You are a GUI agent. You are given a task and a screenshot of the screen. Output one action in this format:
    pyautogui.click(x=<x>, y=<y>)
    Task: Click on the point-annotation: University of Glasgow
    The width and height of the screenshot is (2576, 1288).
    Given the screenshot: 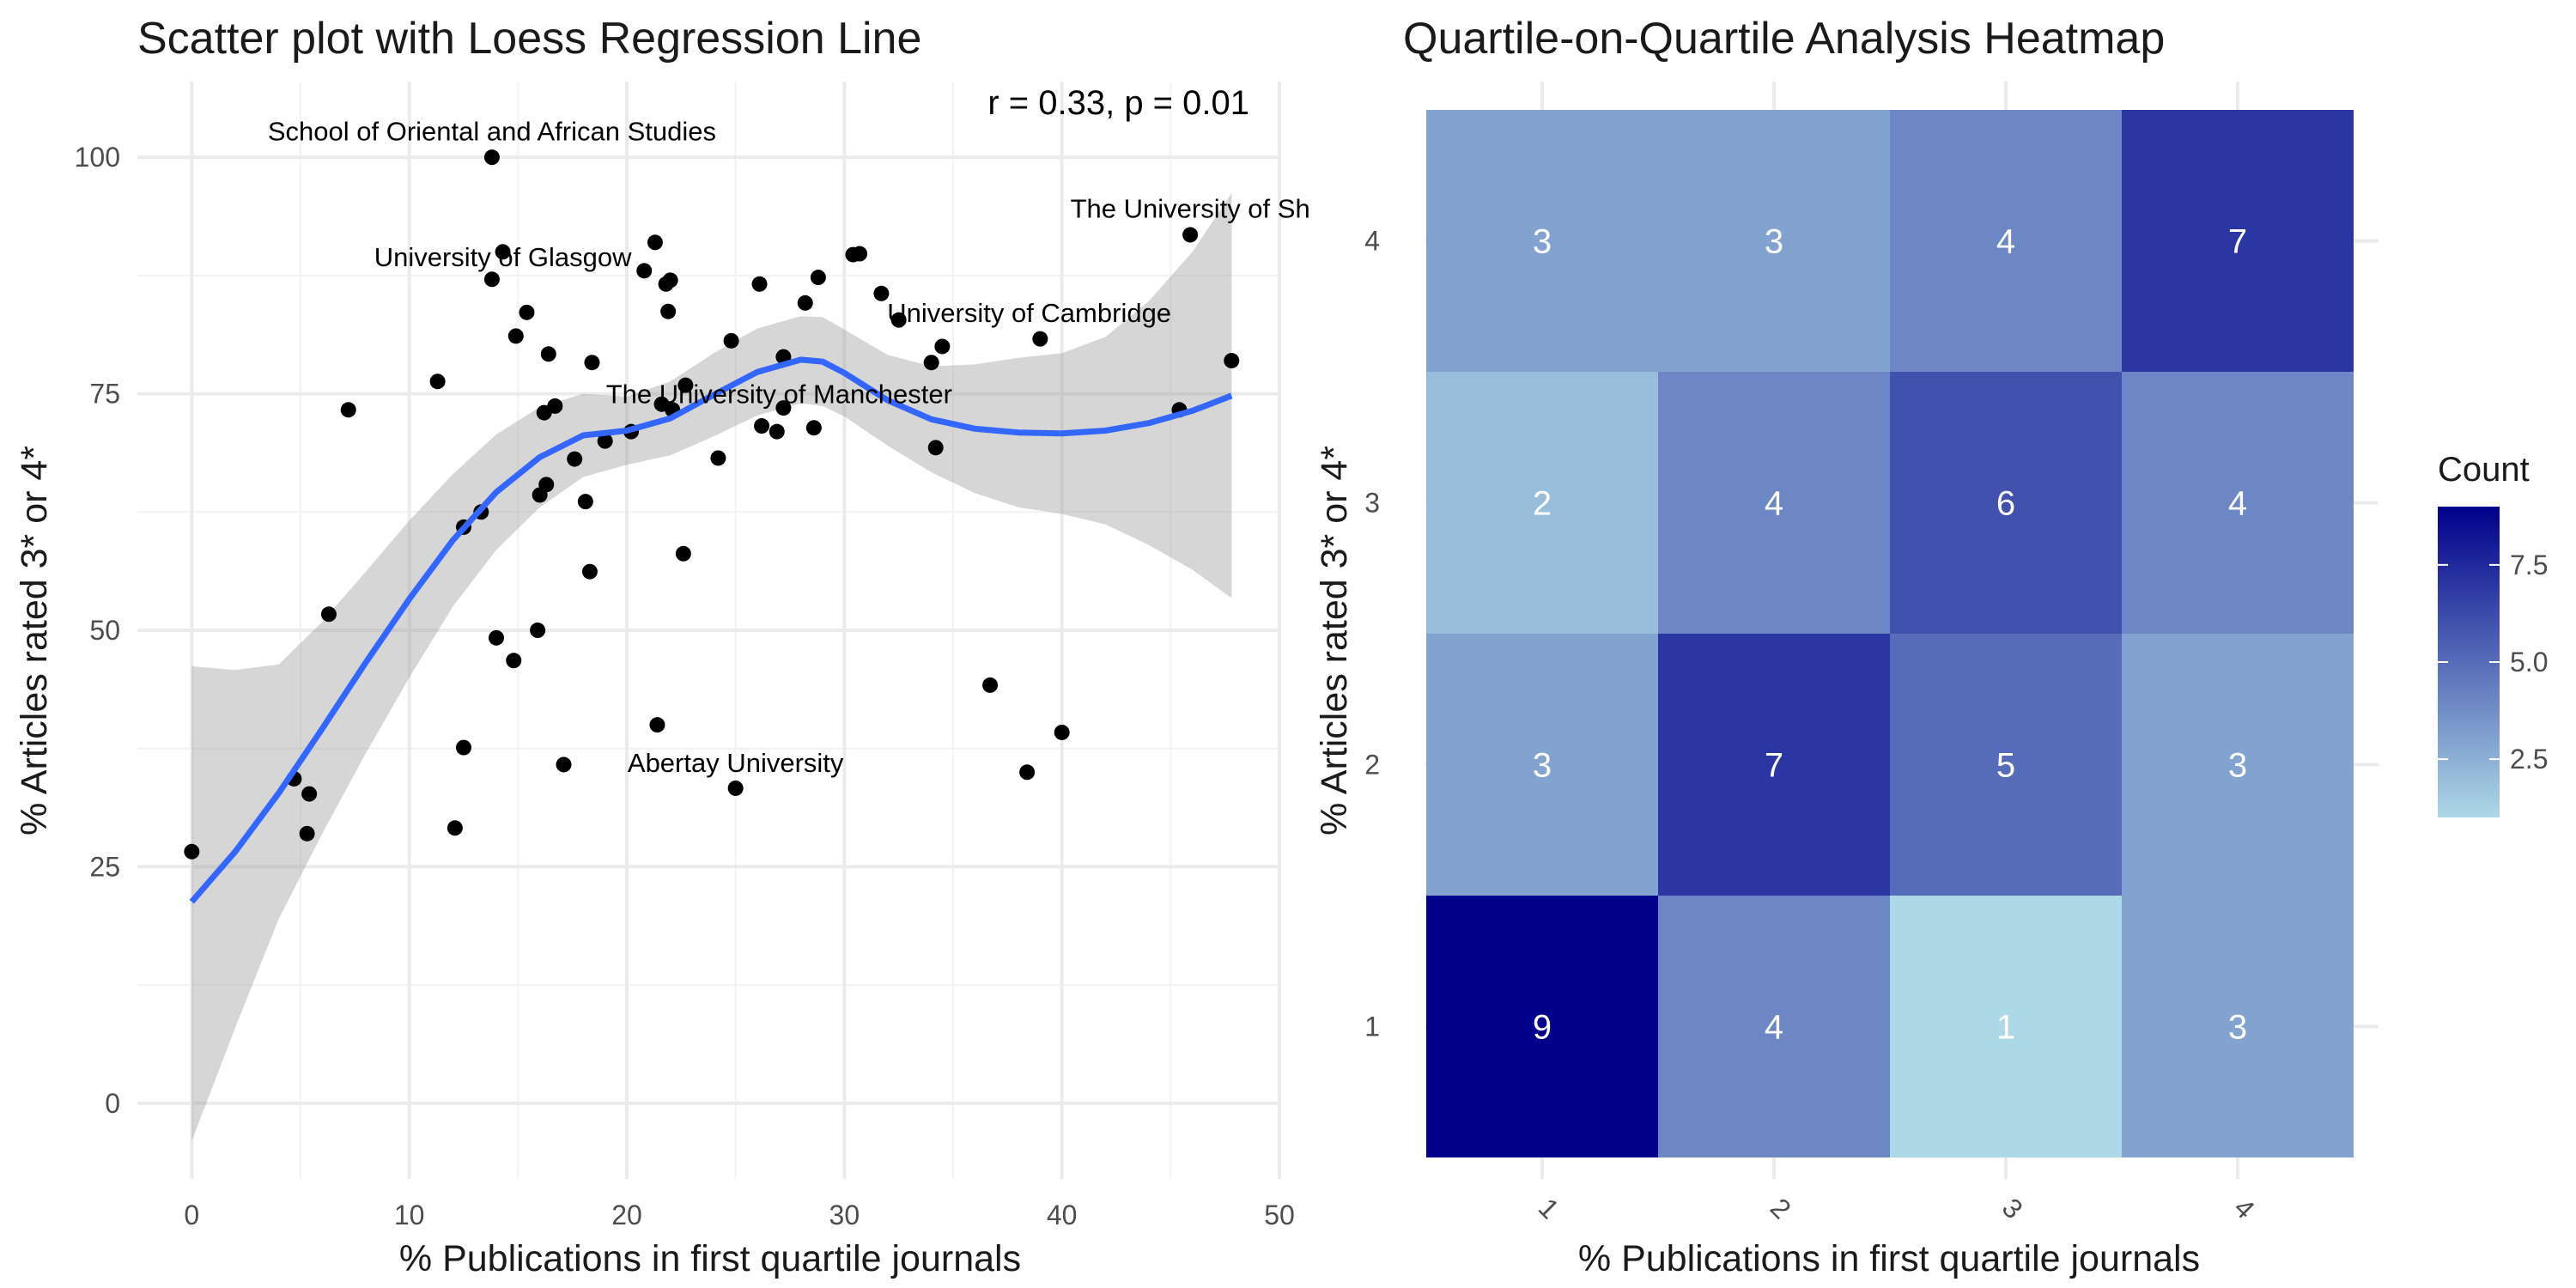 What is the action you would take?
    pyautogui.click(x=503, y=257)
    